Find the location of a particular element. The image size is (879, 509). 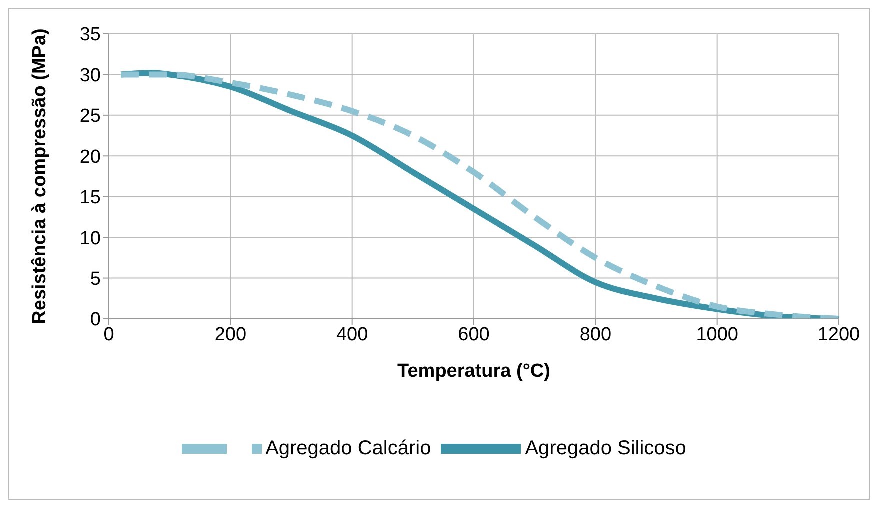

y-tick-label: 10 is located at coordinates (90, 239).